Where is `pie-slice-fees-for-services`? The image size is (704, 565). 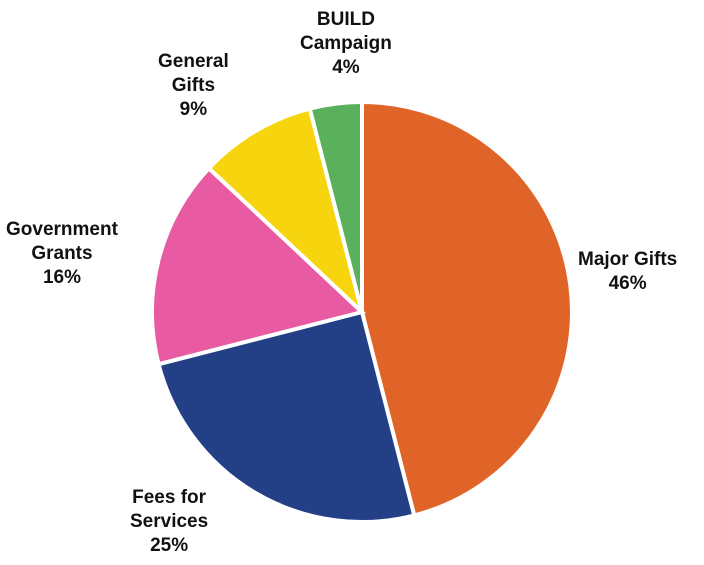
pie-slice-fees-for-services is located at coordinates (286, 416).